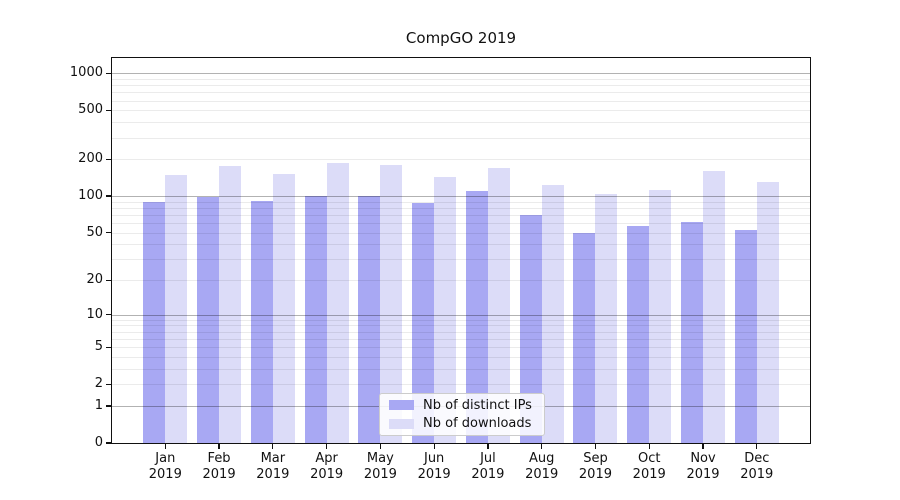 The image size is (900, 500). I want to click on bar-downloads-aug, so click(552, 314).